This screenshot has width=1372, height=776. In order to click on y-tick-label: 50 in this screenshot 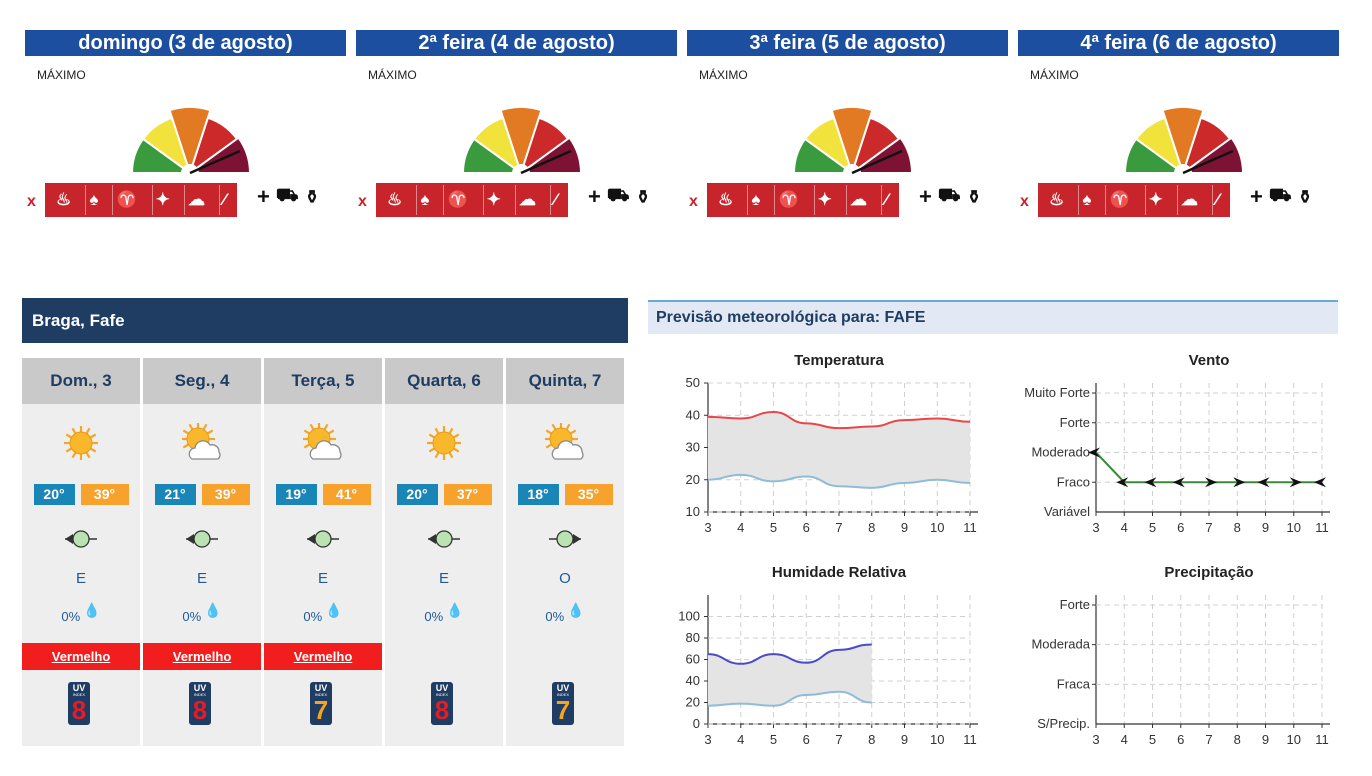, I will do `click(693, 382)`.